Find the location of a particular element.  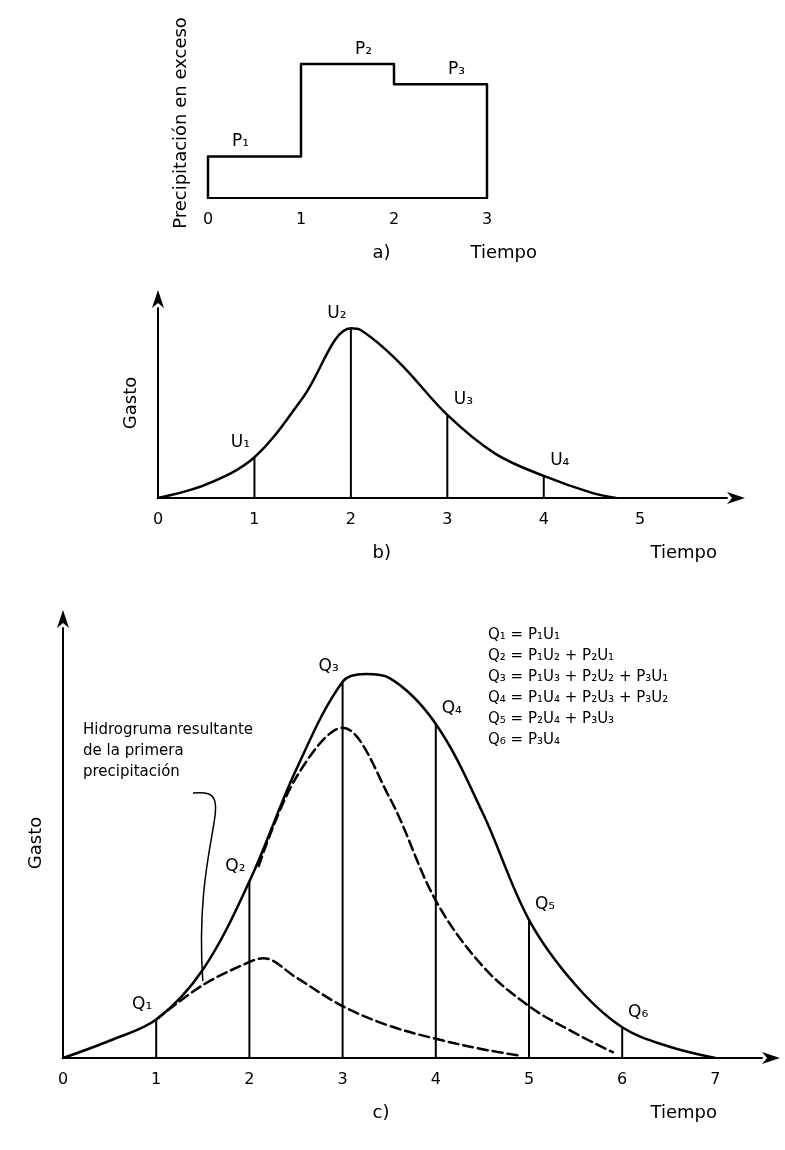

annotation: U₂ is located at coordinates (337, 311).